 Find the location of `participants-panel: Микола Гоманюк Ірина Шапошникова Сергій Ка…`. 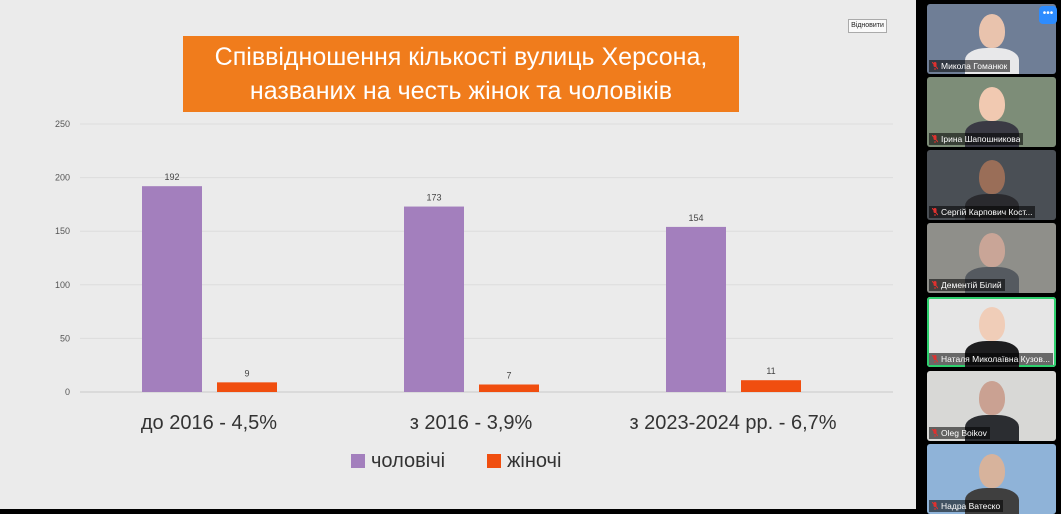

participants-panel: Микола Гоманюк Ірина Шапошникова Сергій Ка… is located at coordinates (991, 257).